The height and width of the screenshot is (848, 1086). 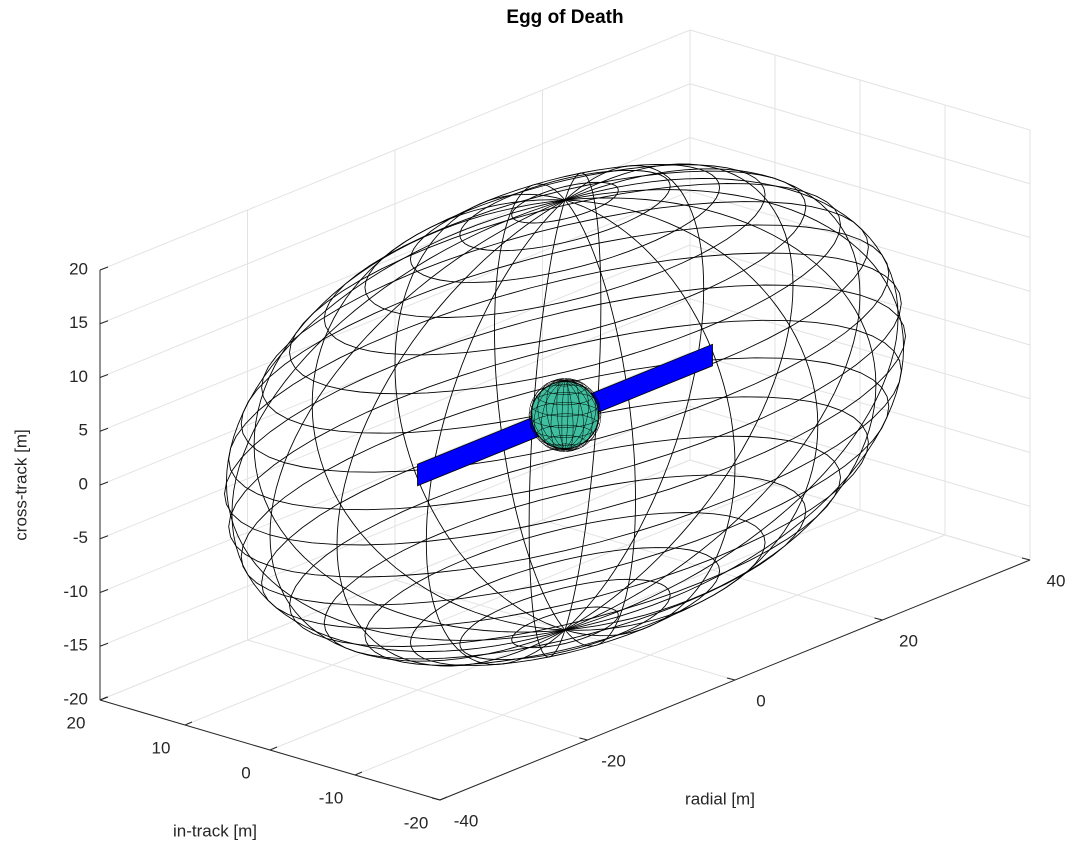 What do you see at coordinates (466, 820) in the screenshot?
I see `y-tick-label: -40` at bounding box center [466, 820].